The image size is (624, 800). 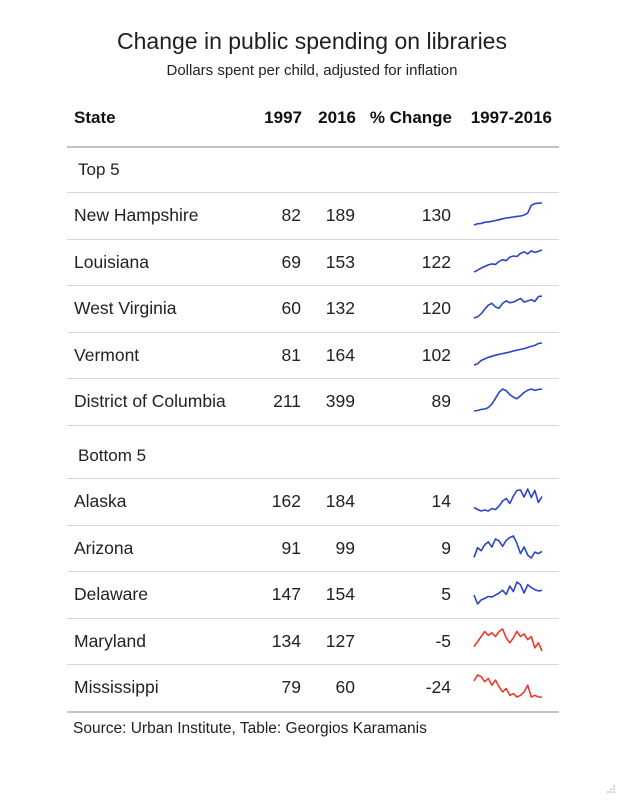 I want to click on table-row: Vermont 81 164 102, so click(x=313, y=355).